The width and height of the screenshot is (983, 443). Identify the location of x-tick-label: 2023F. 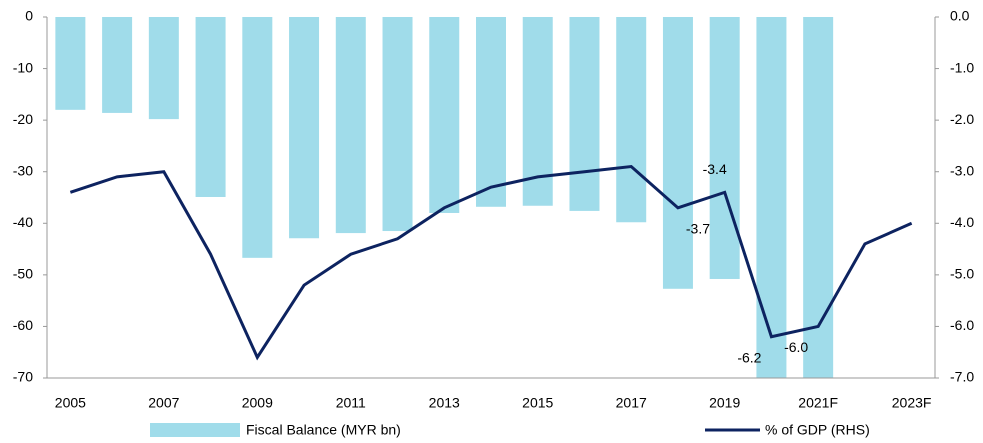
(912, 403).